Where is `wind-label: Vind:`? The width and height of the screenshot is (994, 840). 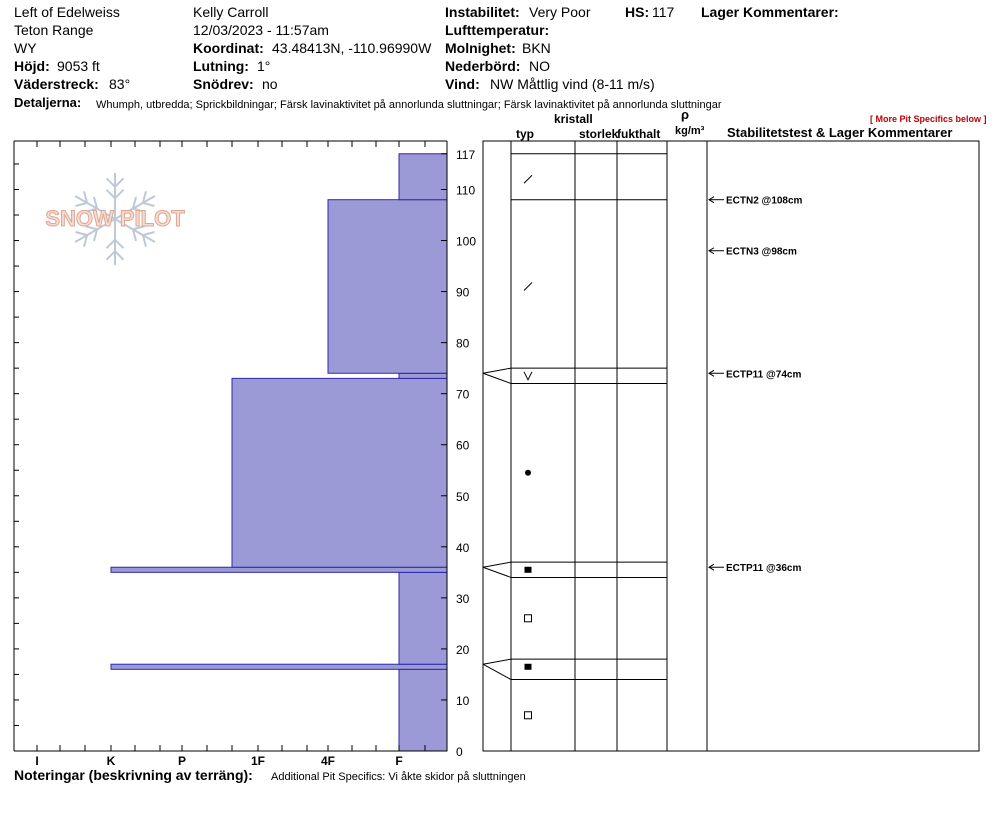 wind-label: Vind: is located at coordinates (462, 84).